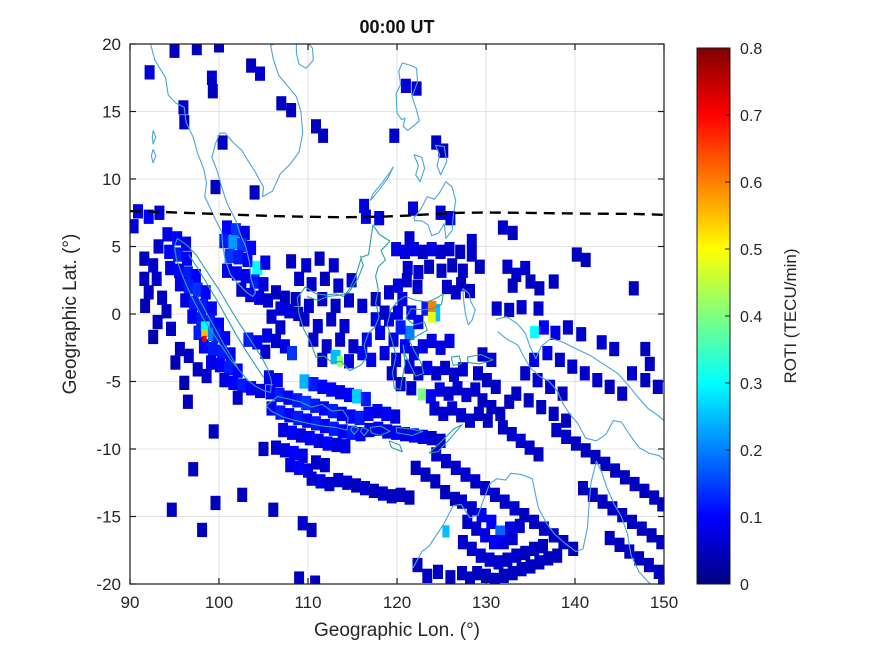  Describe the element at coordinates (307, 602) in the screenshot. I see `x-tick-label: 110` at that location.